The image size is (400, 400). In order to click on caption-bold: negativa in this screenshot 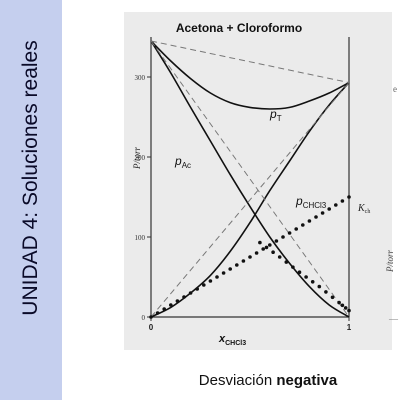, I will do `click(307, 380)`.